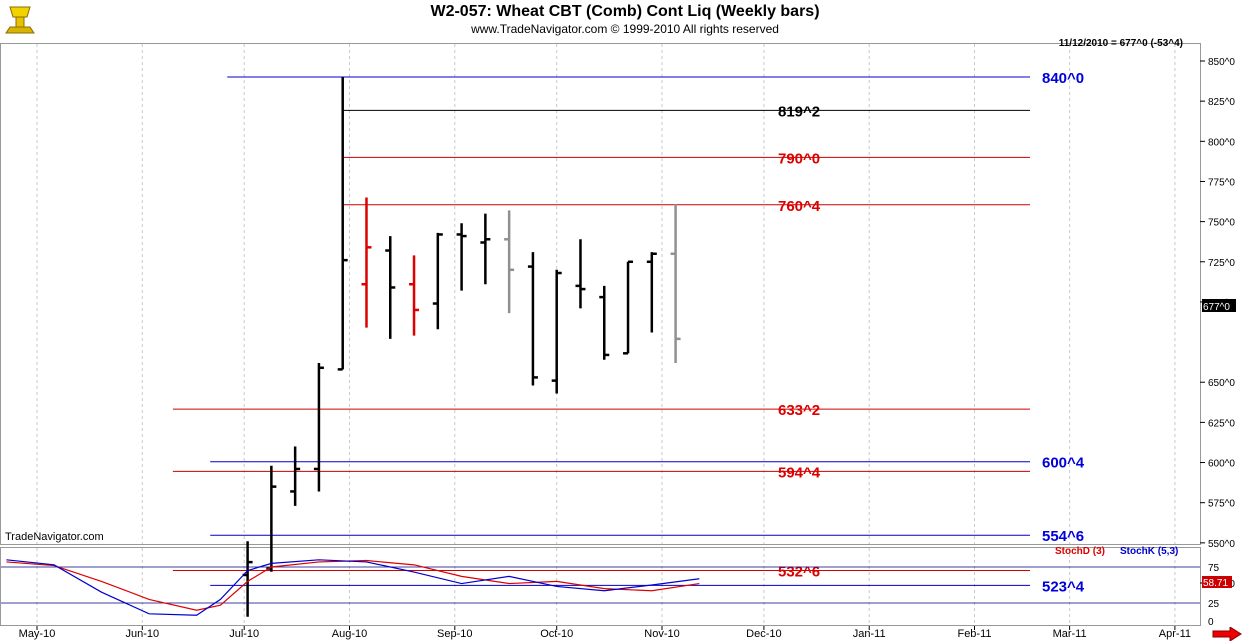 This screenshot has height=643, width=1250. Describe the element at coordinates (349, 634) in the screenshot. I see `x-tick-label: Aug-10` at that location.